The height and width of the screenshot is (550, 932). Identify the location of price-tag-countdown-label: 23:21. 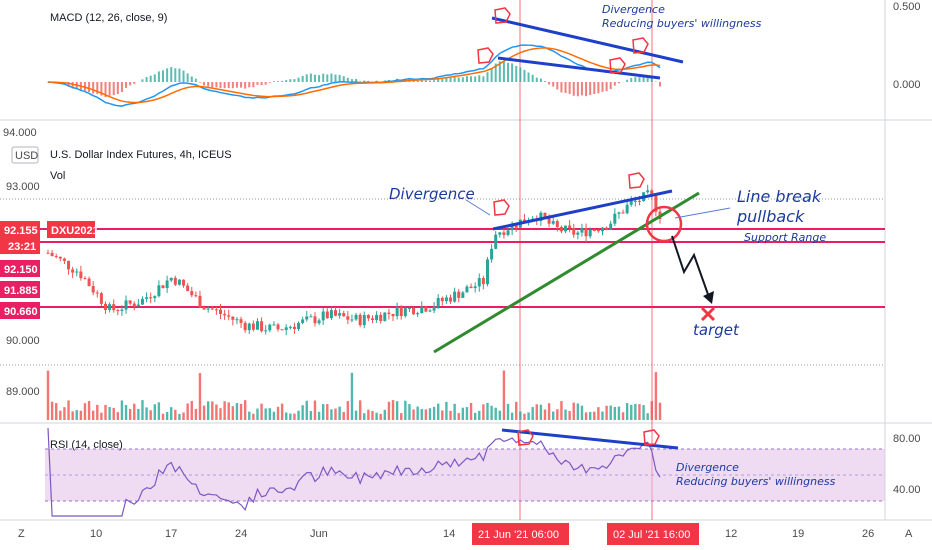
(22, 247).